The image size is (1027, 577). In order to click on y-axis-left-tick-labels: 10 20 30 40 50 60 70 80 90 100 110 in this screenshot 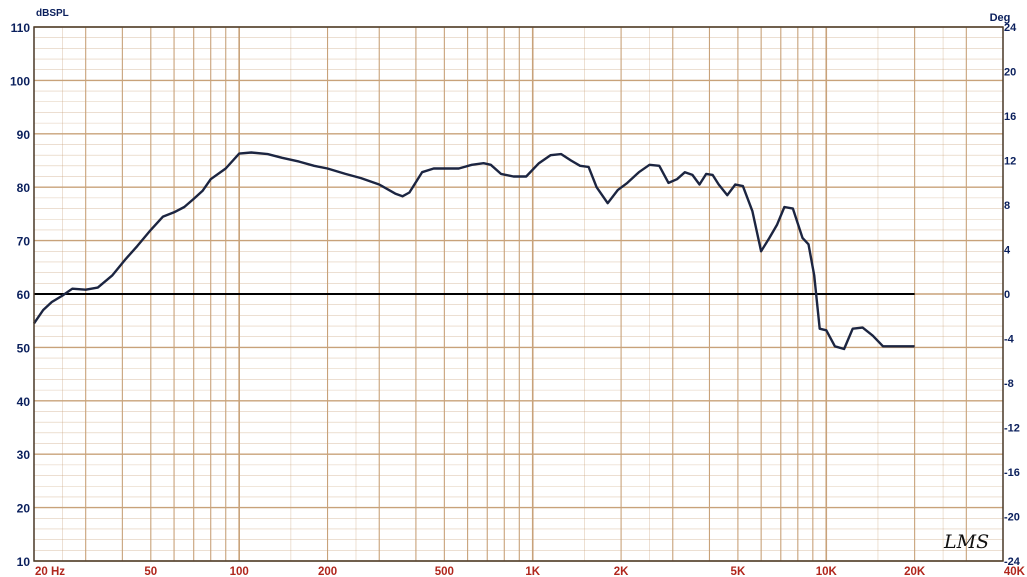, I will do `click(20, 295)`.